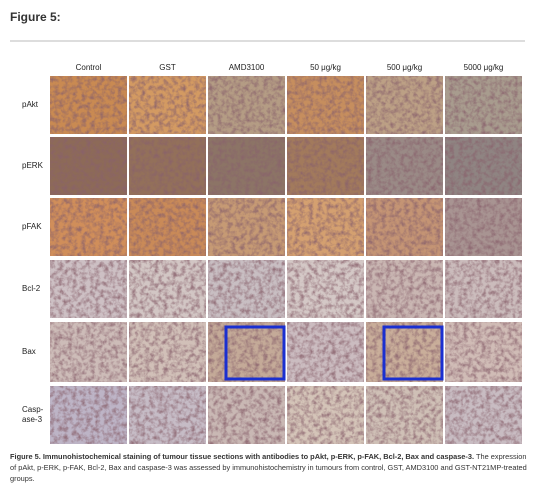 This screenshot has height=492, width=538. I want to click on column-label: 500 μg/kg, so click(404, 67).